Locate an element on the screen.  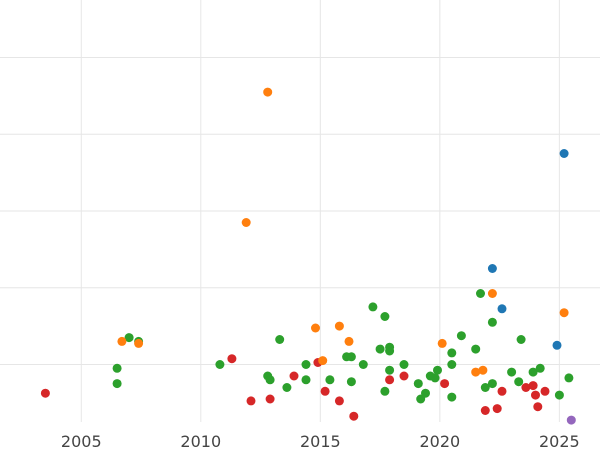
scatter-point-purple is located at coordinates (571, 420).